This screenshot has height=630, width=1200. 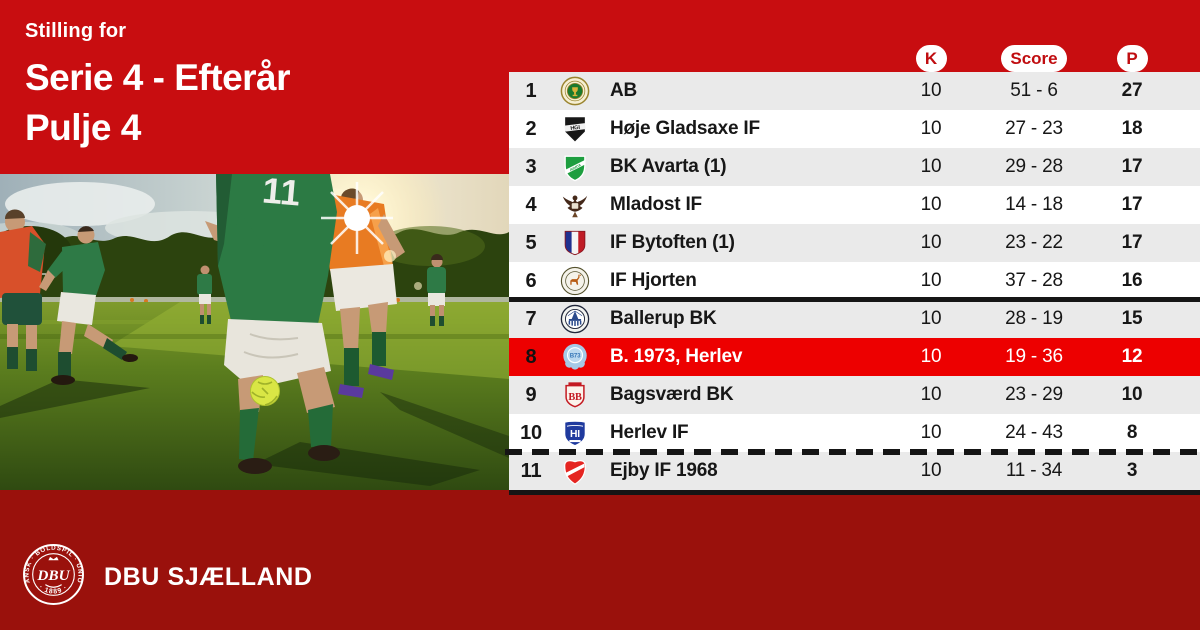 What do you see at coordinates (1034, 318) in the screenshot?
I see `goal-score: 28 - 19` at bounding box center [1034, 318].